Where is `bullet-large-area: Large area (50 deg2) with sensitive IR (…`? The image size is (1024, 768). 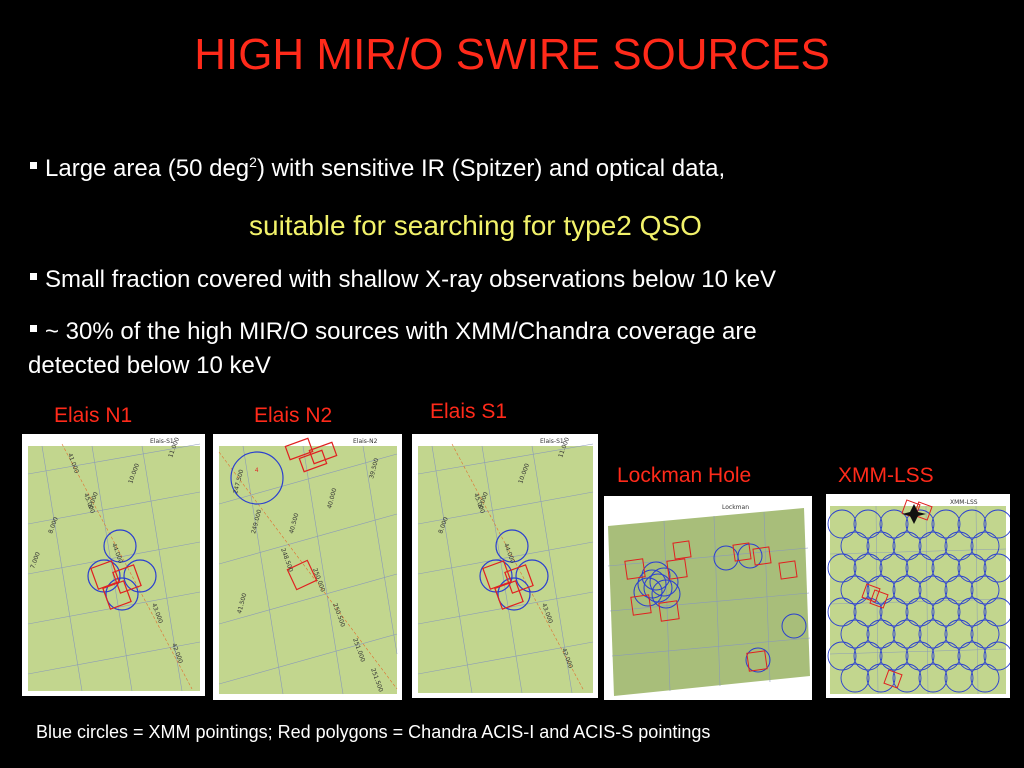
bullet-large-area: Large area (50 deg2) with sensitive IR (… is located at coordinates (377, 168).